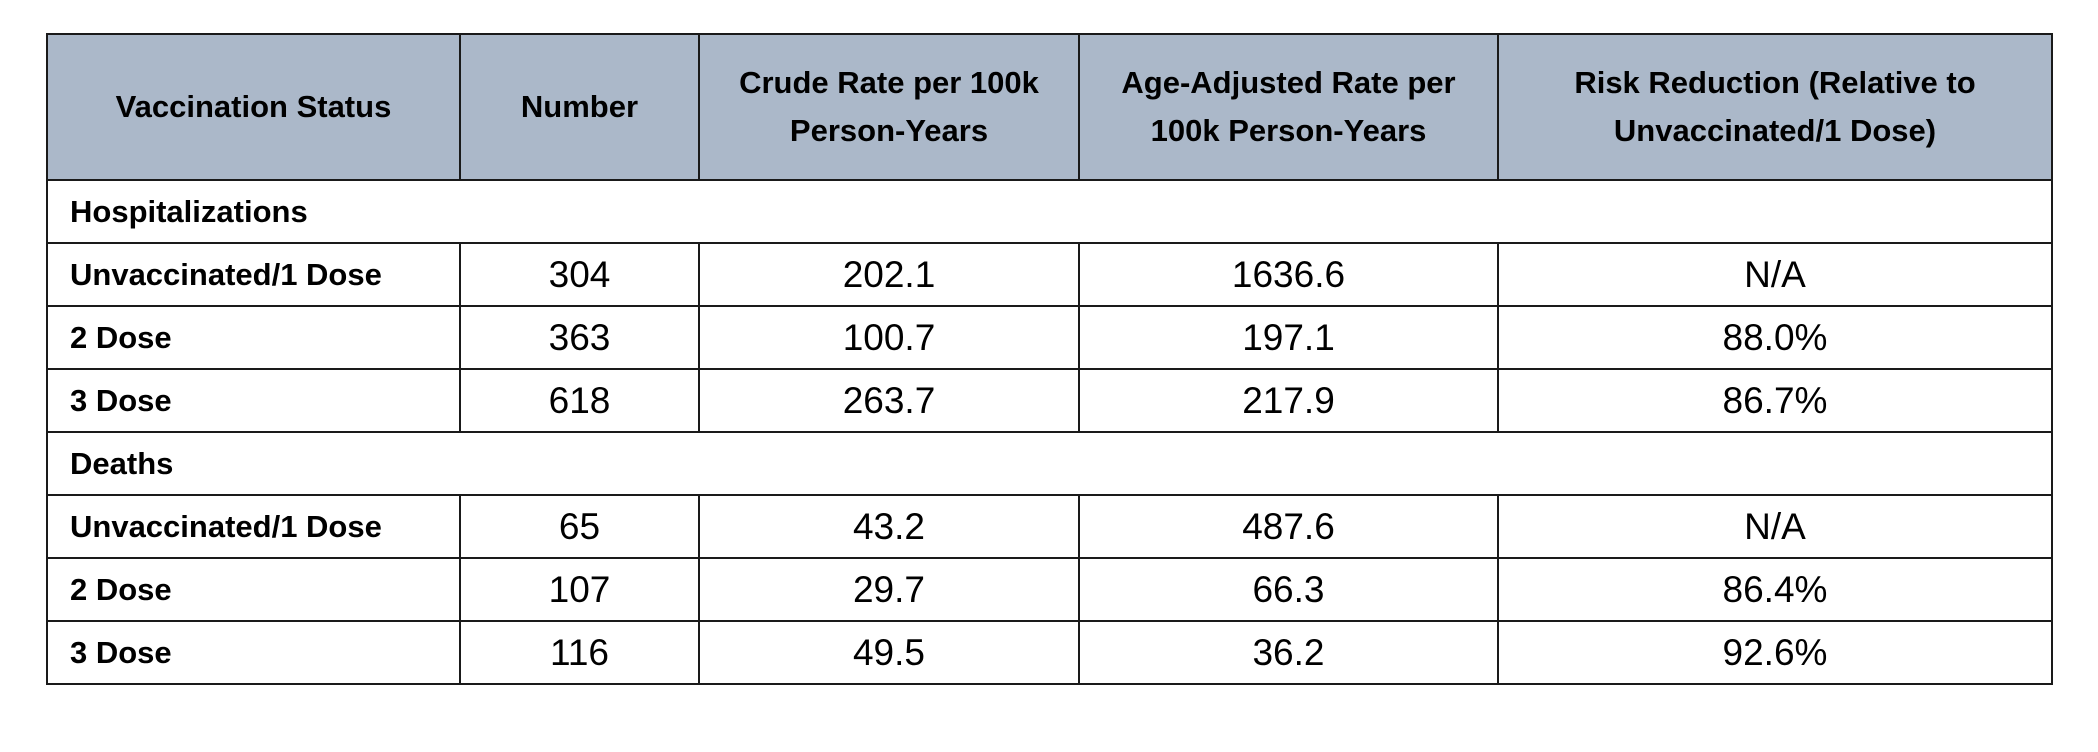  I want to click on table-row: 3 Dose 116 49.5 36.2 92.6%, so click(1049, 652).